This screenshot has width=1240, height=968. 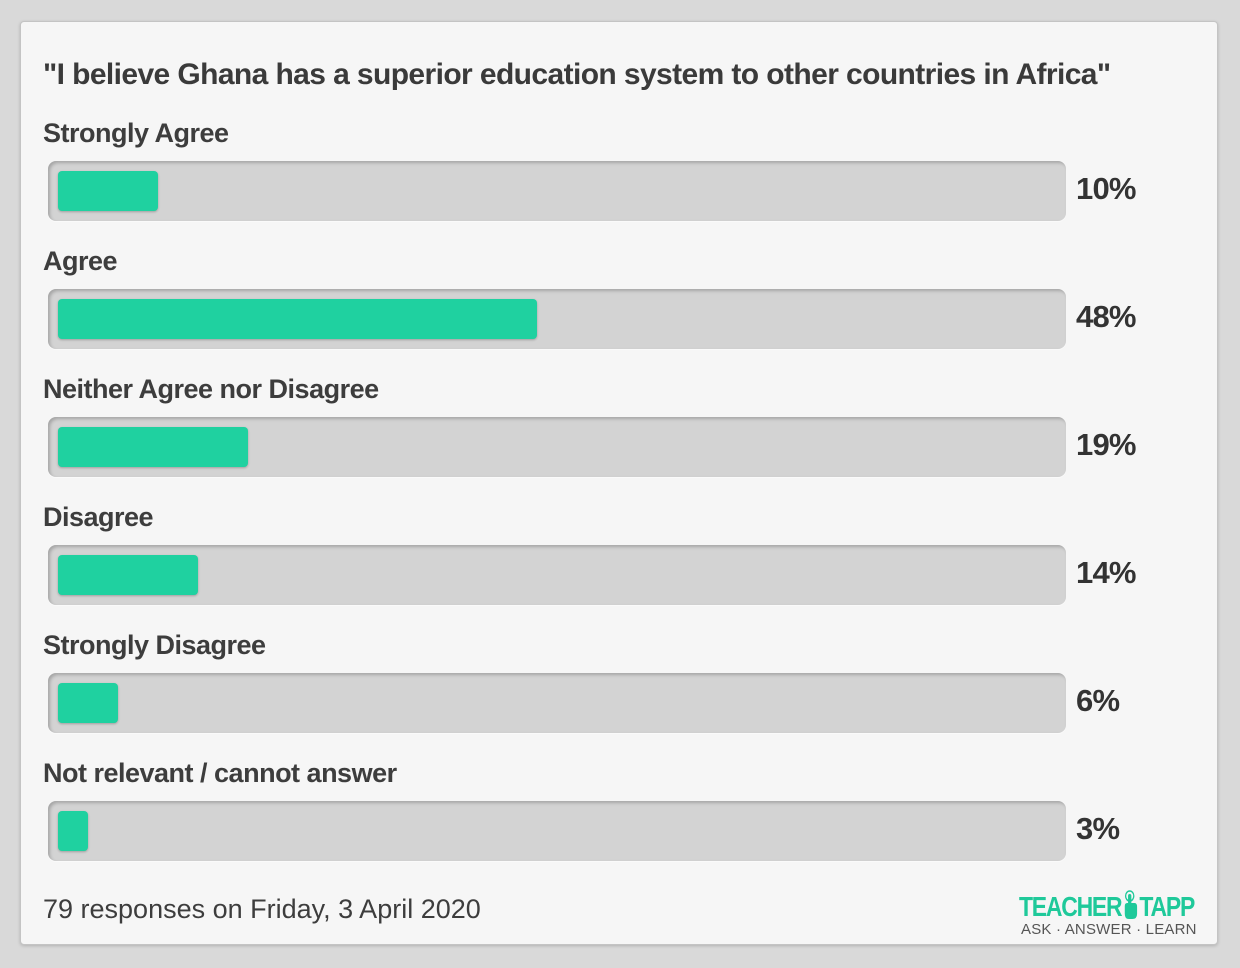 What do you see at coordinates (136, 133) in the screenshot?
I see `category-label: Strongly Agree` at bounding box center [136, 133].